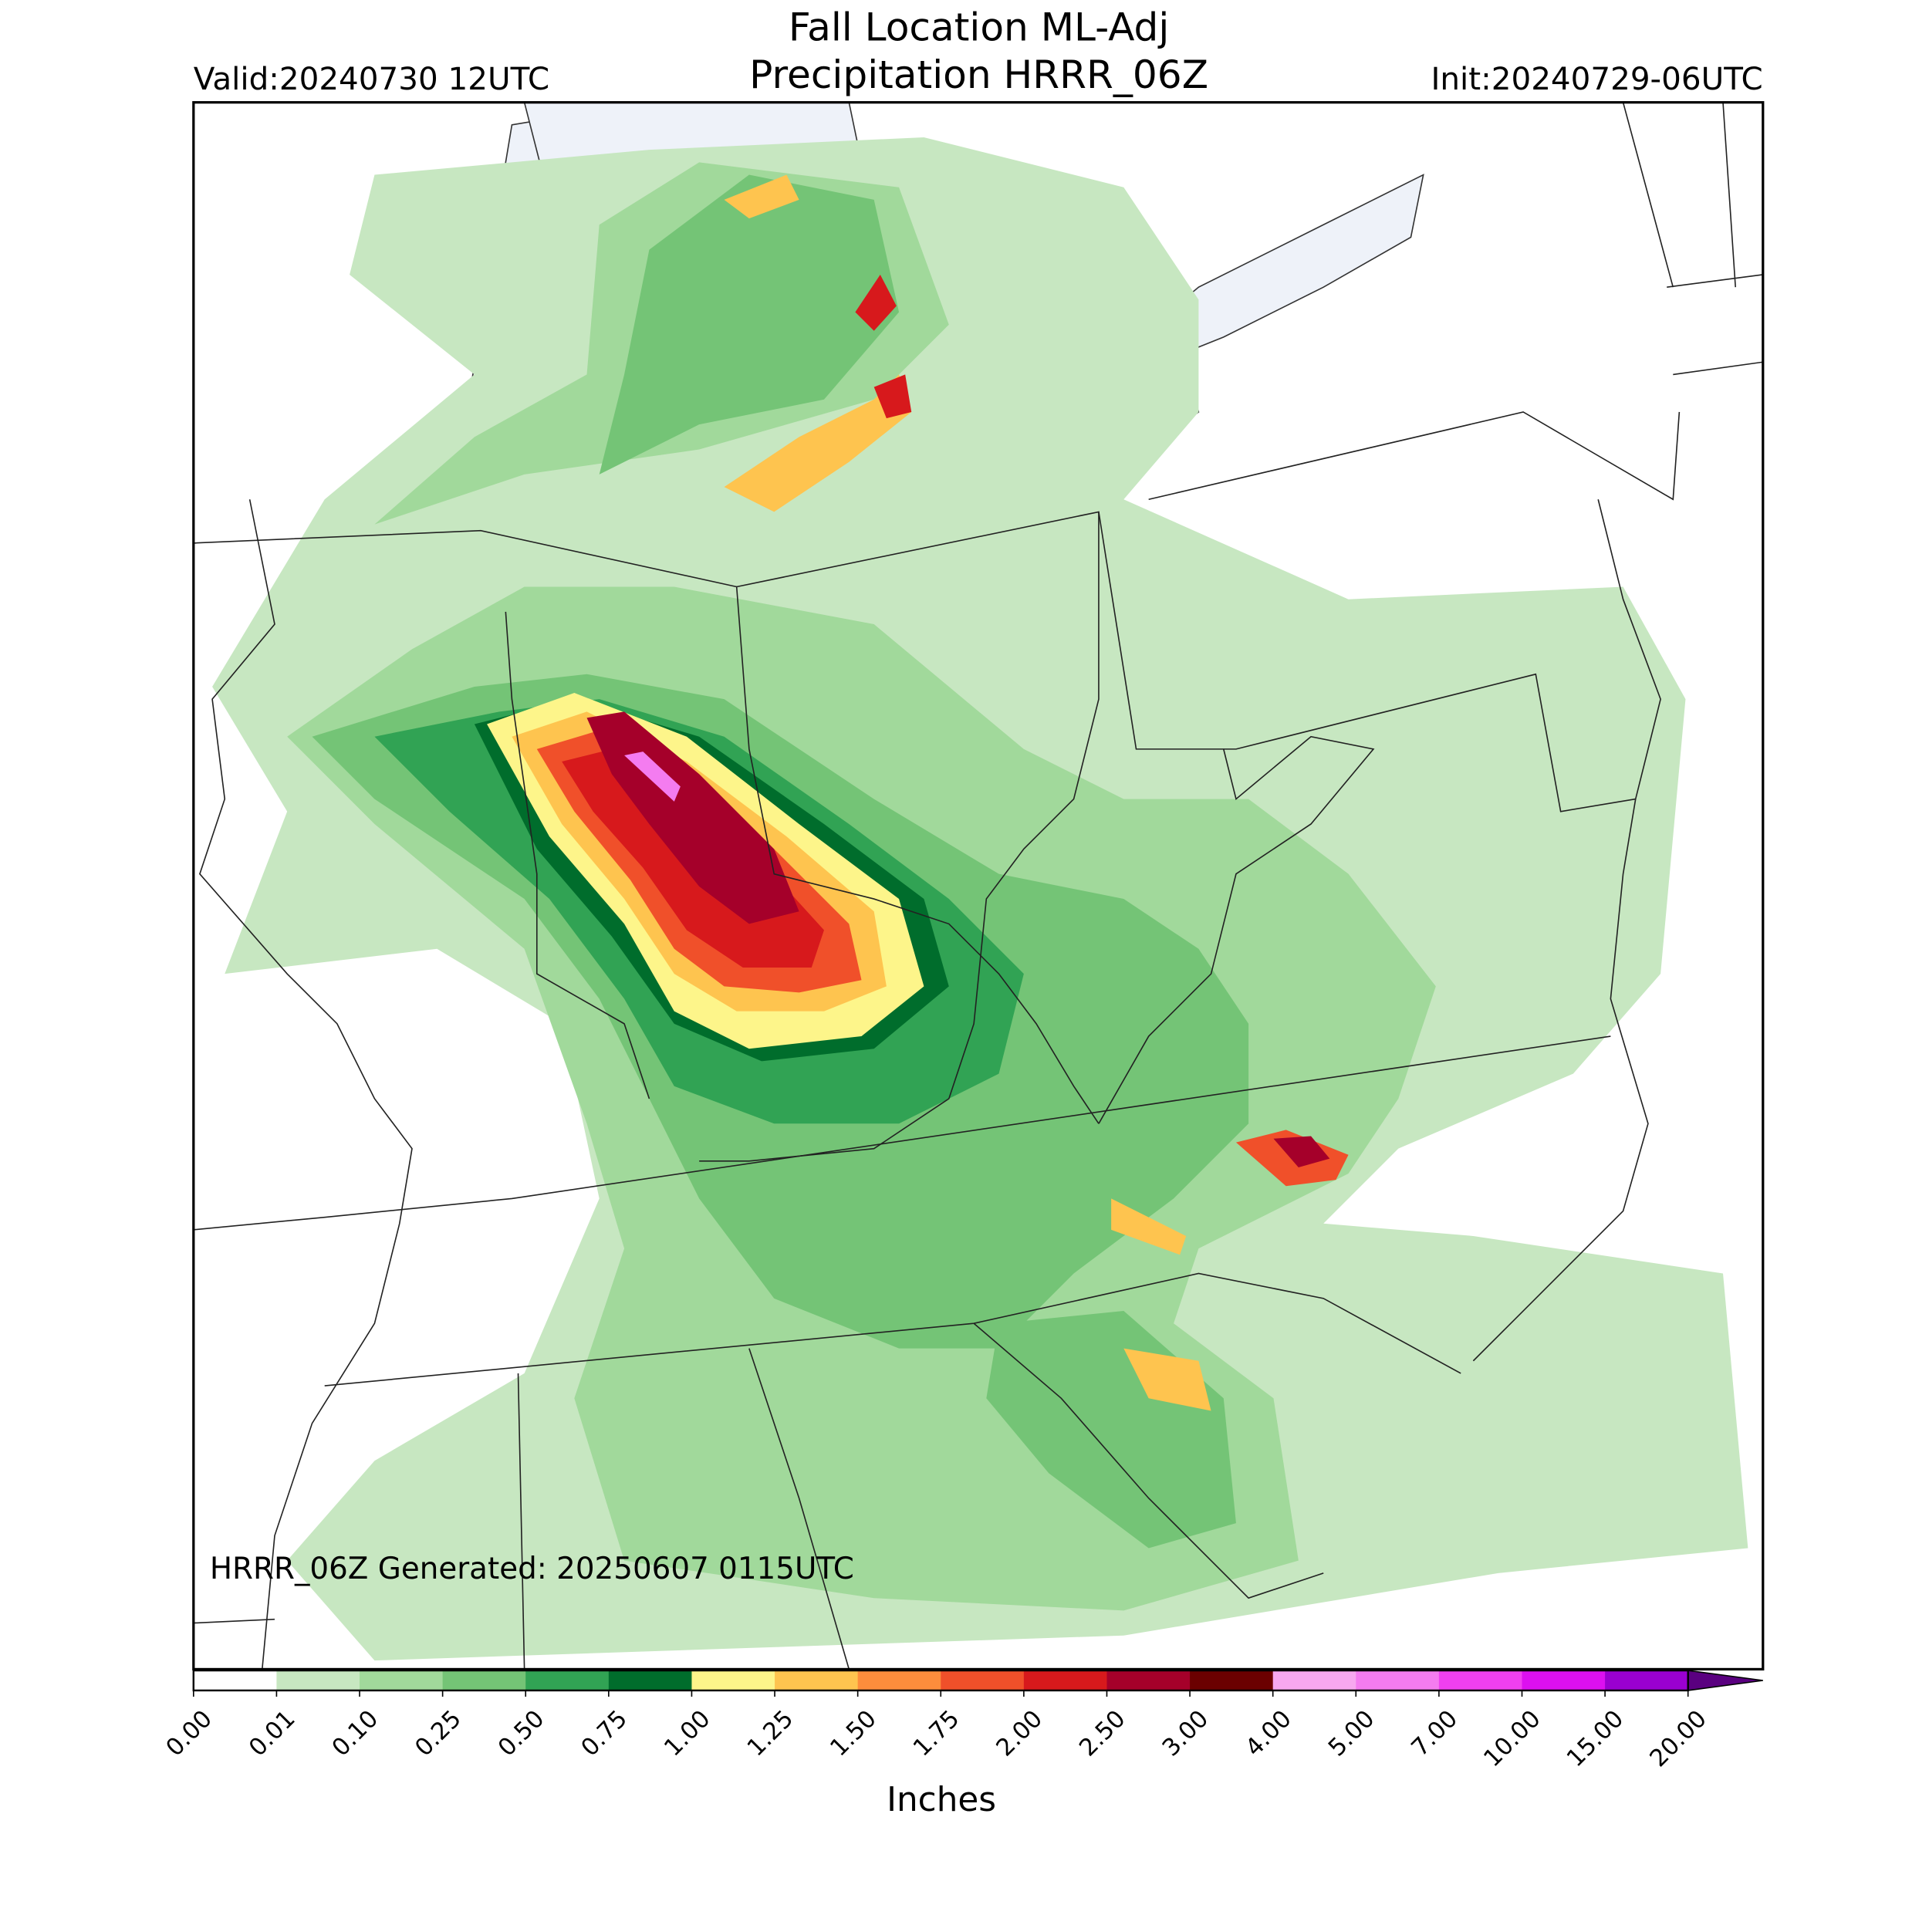 This screenshot has width=1929, height=1932. What do you see at coordinates (1678, 1739) in the screenshot?
I see `colorbar-tick-label: 20.00` at bounding box center [1678, 1739].